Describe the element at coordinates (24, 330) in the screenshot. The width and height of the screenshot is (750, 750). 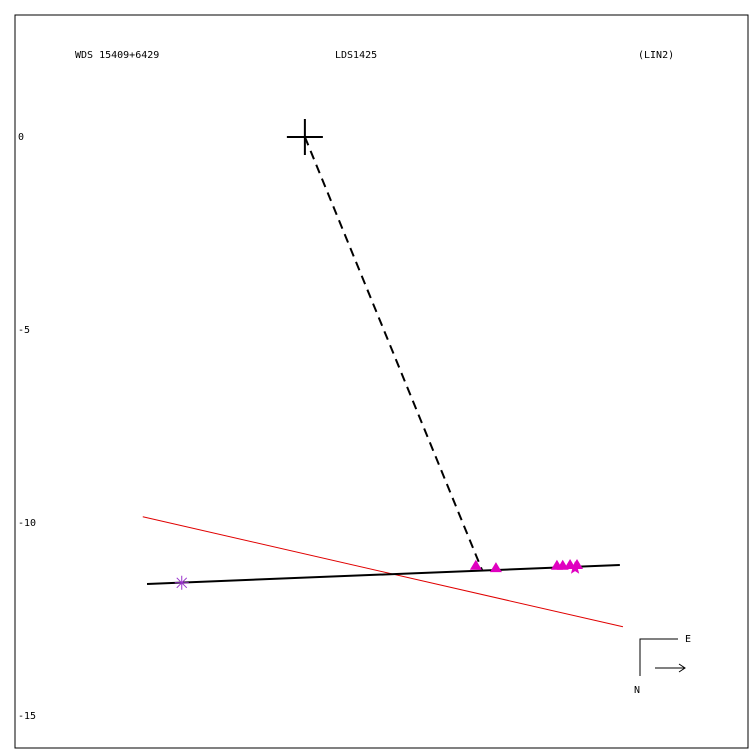
I see `y-tick-label: -5` at that location.